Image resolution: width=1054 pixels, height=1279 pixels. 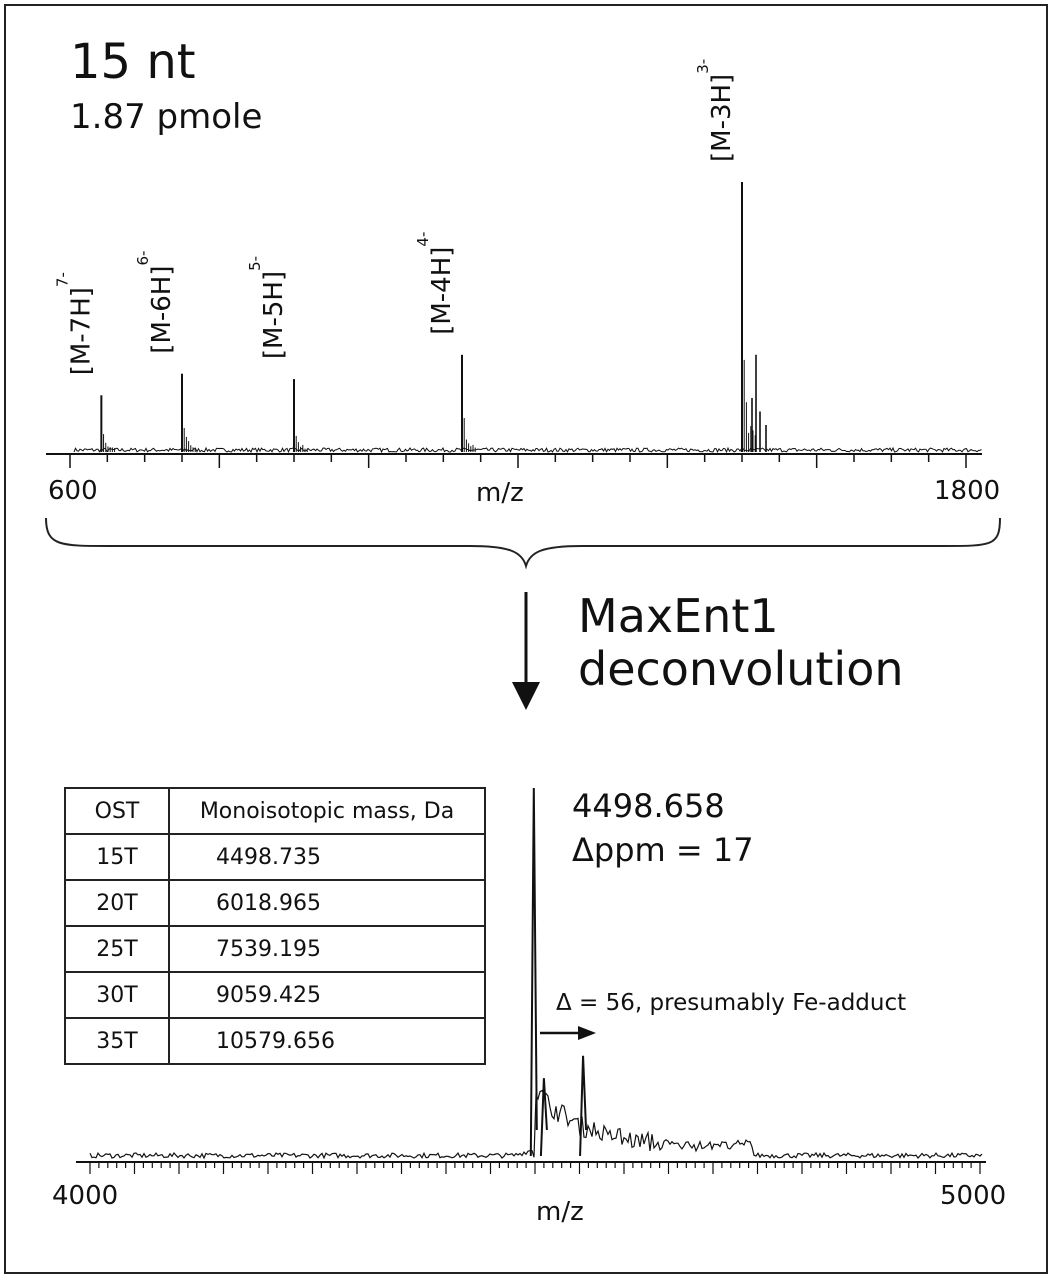 What do you see at coordinates (117, 1041) in the screenshot?
I see `table-cell-ost: 35T` at bounding box center [117, 1041].